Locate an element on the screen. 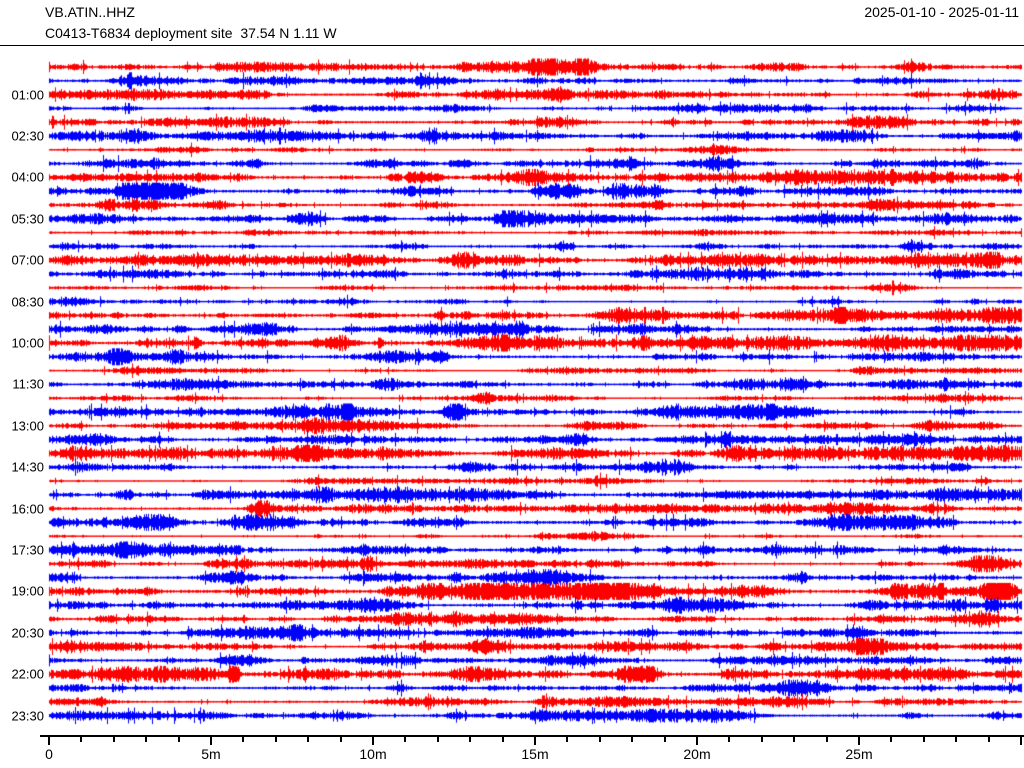 The width and height of the screenshot is (1024, 768). time-label: 16:00 is located at coordinates (27, 509).